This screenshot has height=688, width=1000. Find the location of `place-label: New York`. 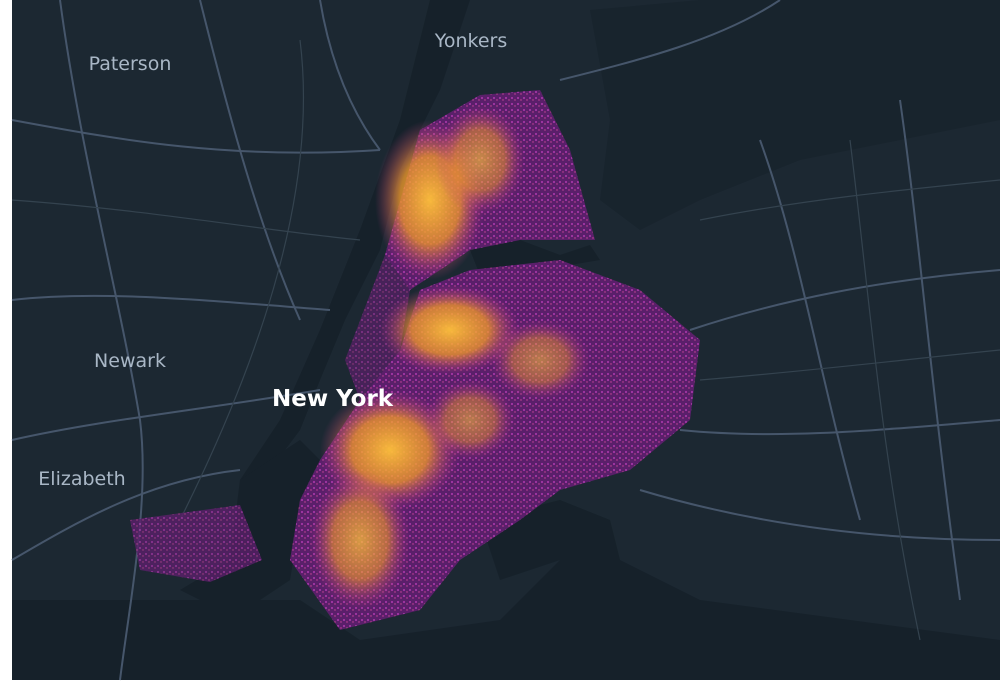

place-label: New York is located at coordinates (333, 399).